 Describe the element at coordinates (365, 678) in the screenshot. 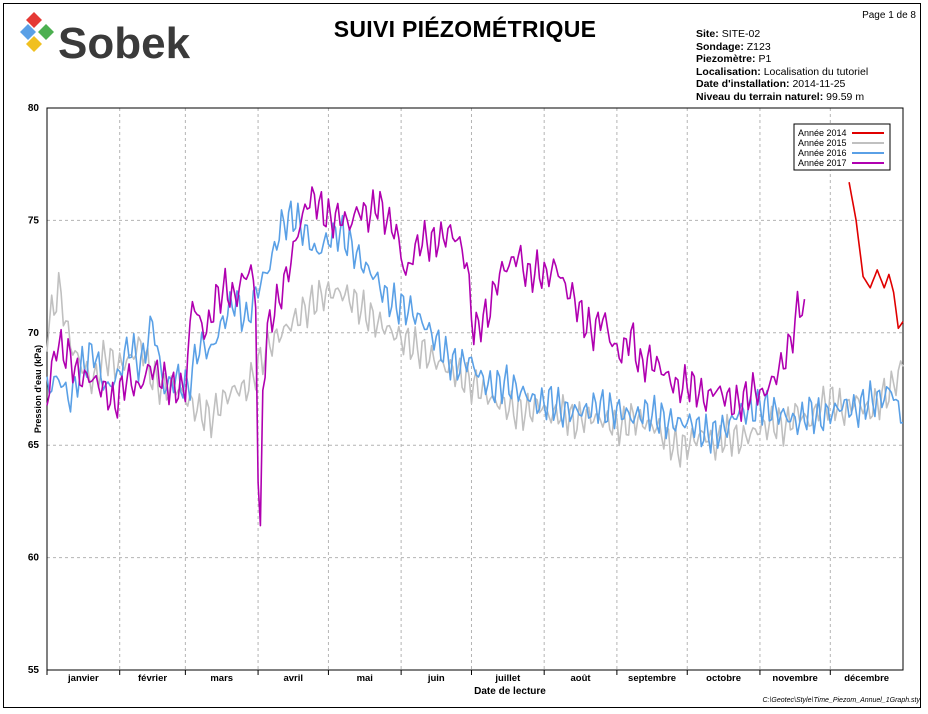

I see `x-tick-label: mai` at that location.